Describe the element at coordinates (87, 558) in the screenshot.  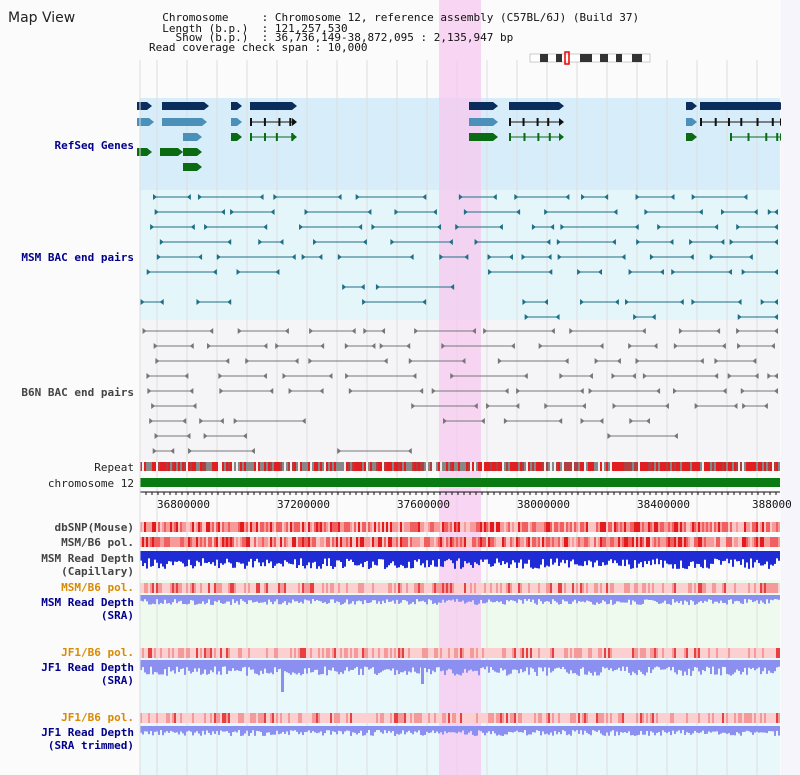
I see `track-label-msm-depth-cap: MSM Read Depth` at that location.